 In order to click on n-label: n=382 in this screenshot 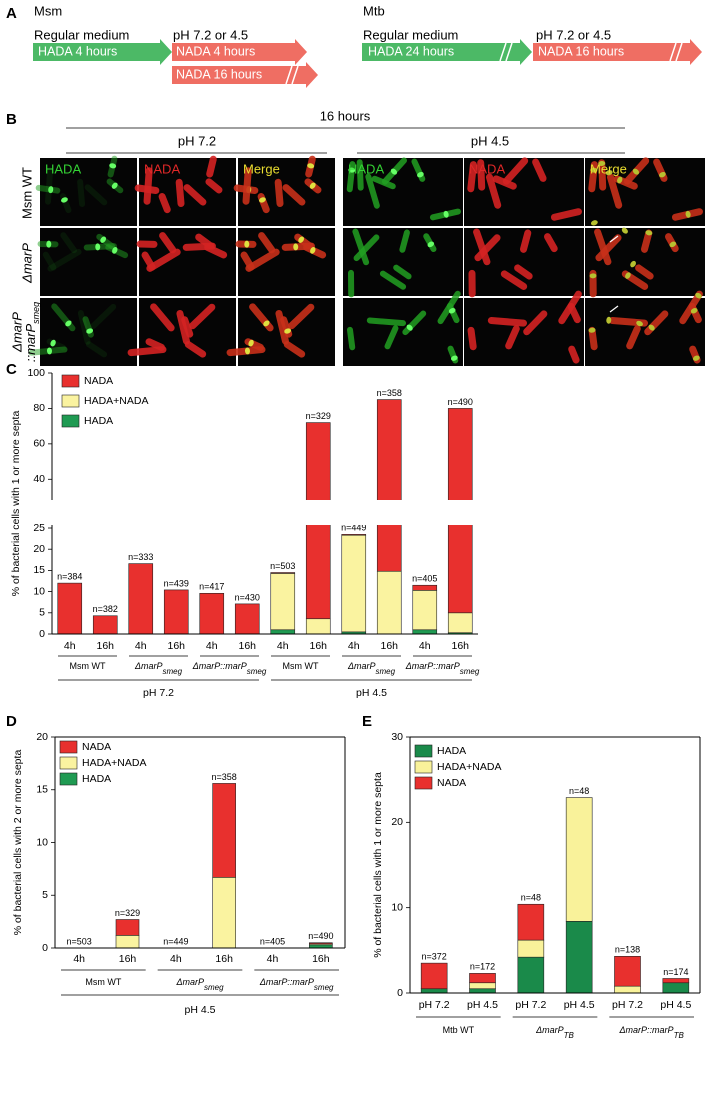, I will do `click(105, 609)`.